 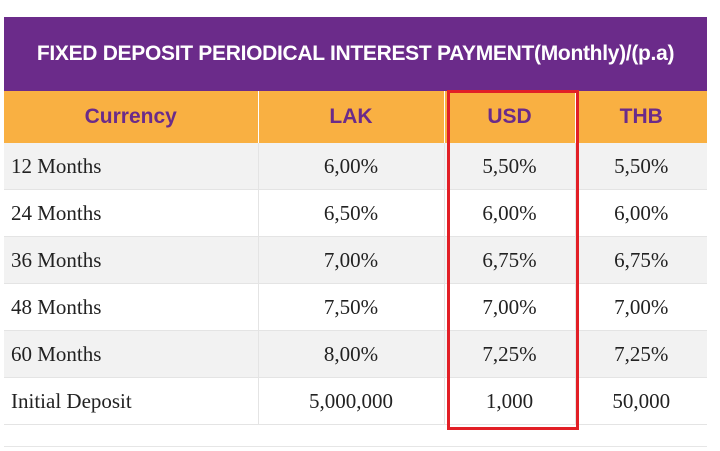 What do you see at coordinates (351, 401) in the screenshot?
I see `cell-lak: 5,000,000` at bounding box center [351, 401].